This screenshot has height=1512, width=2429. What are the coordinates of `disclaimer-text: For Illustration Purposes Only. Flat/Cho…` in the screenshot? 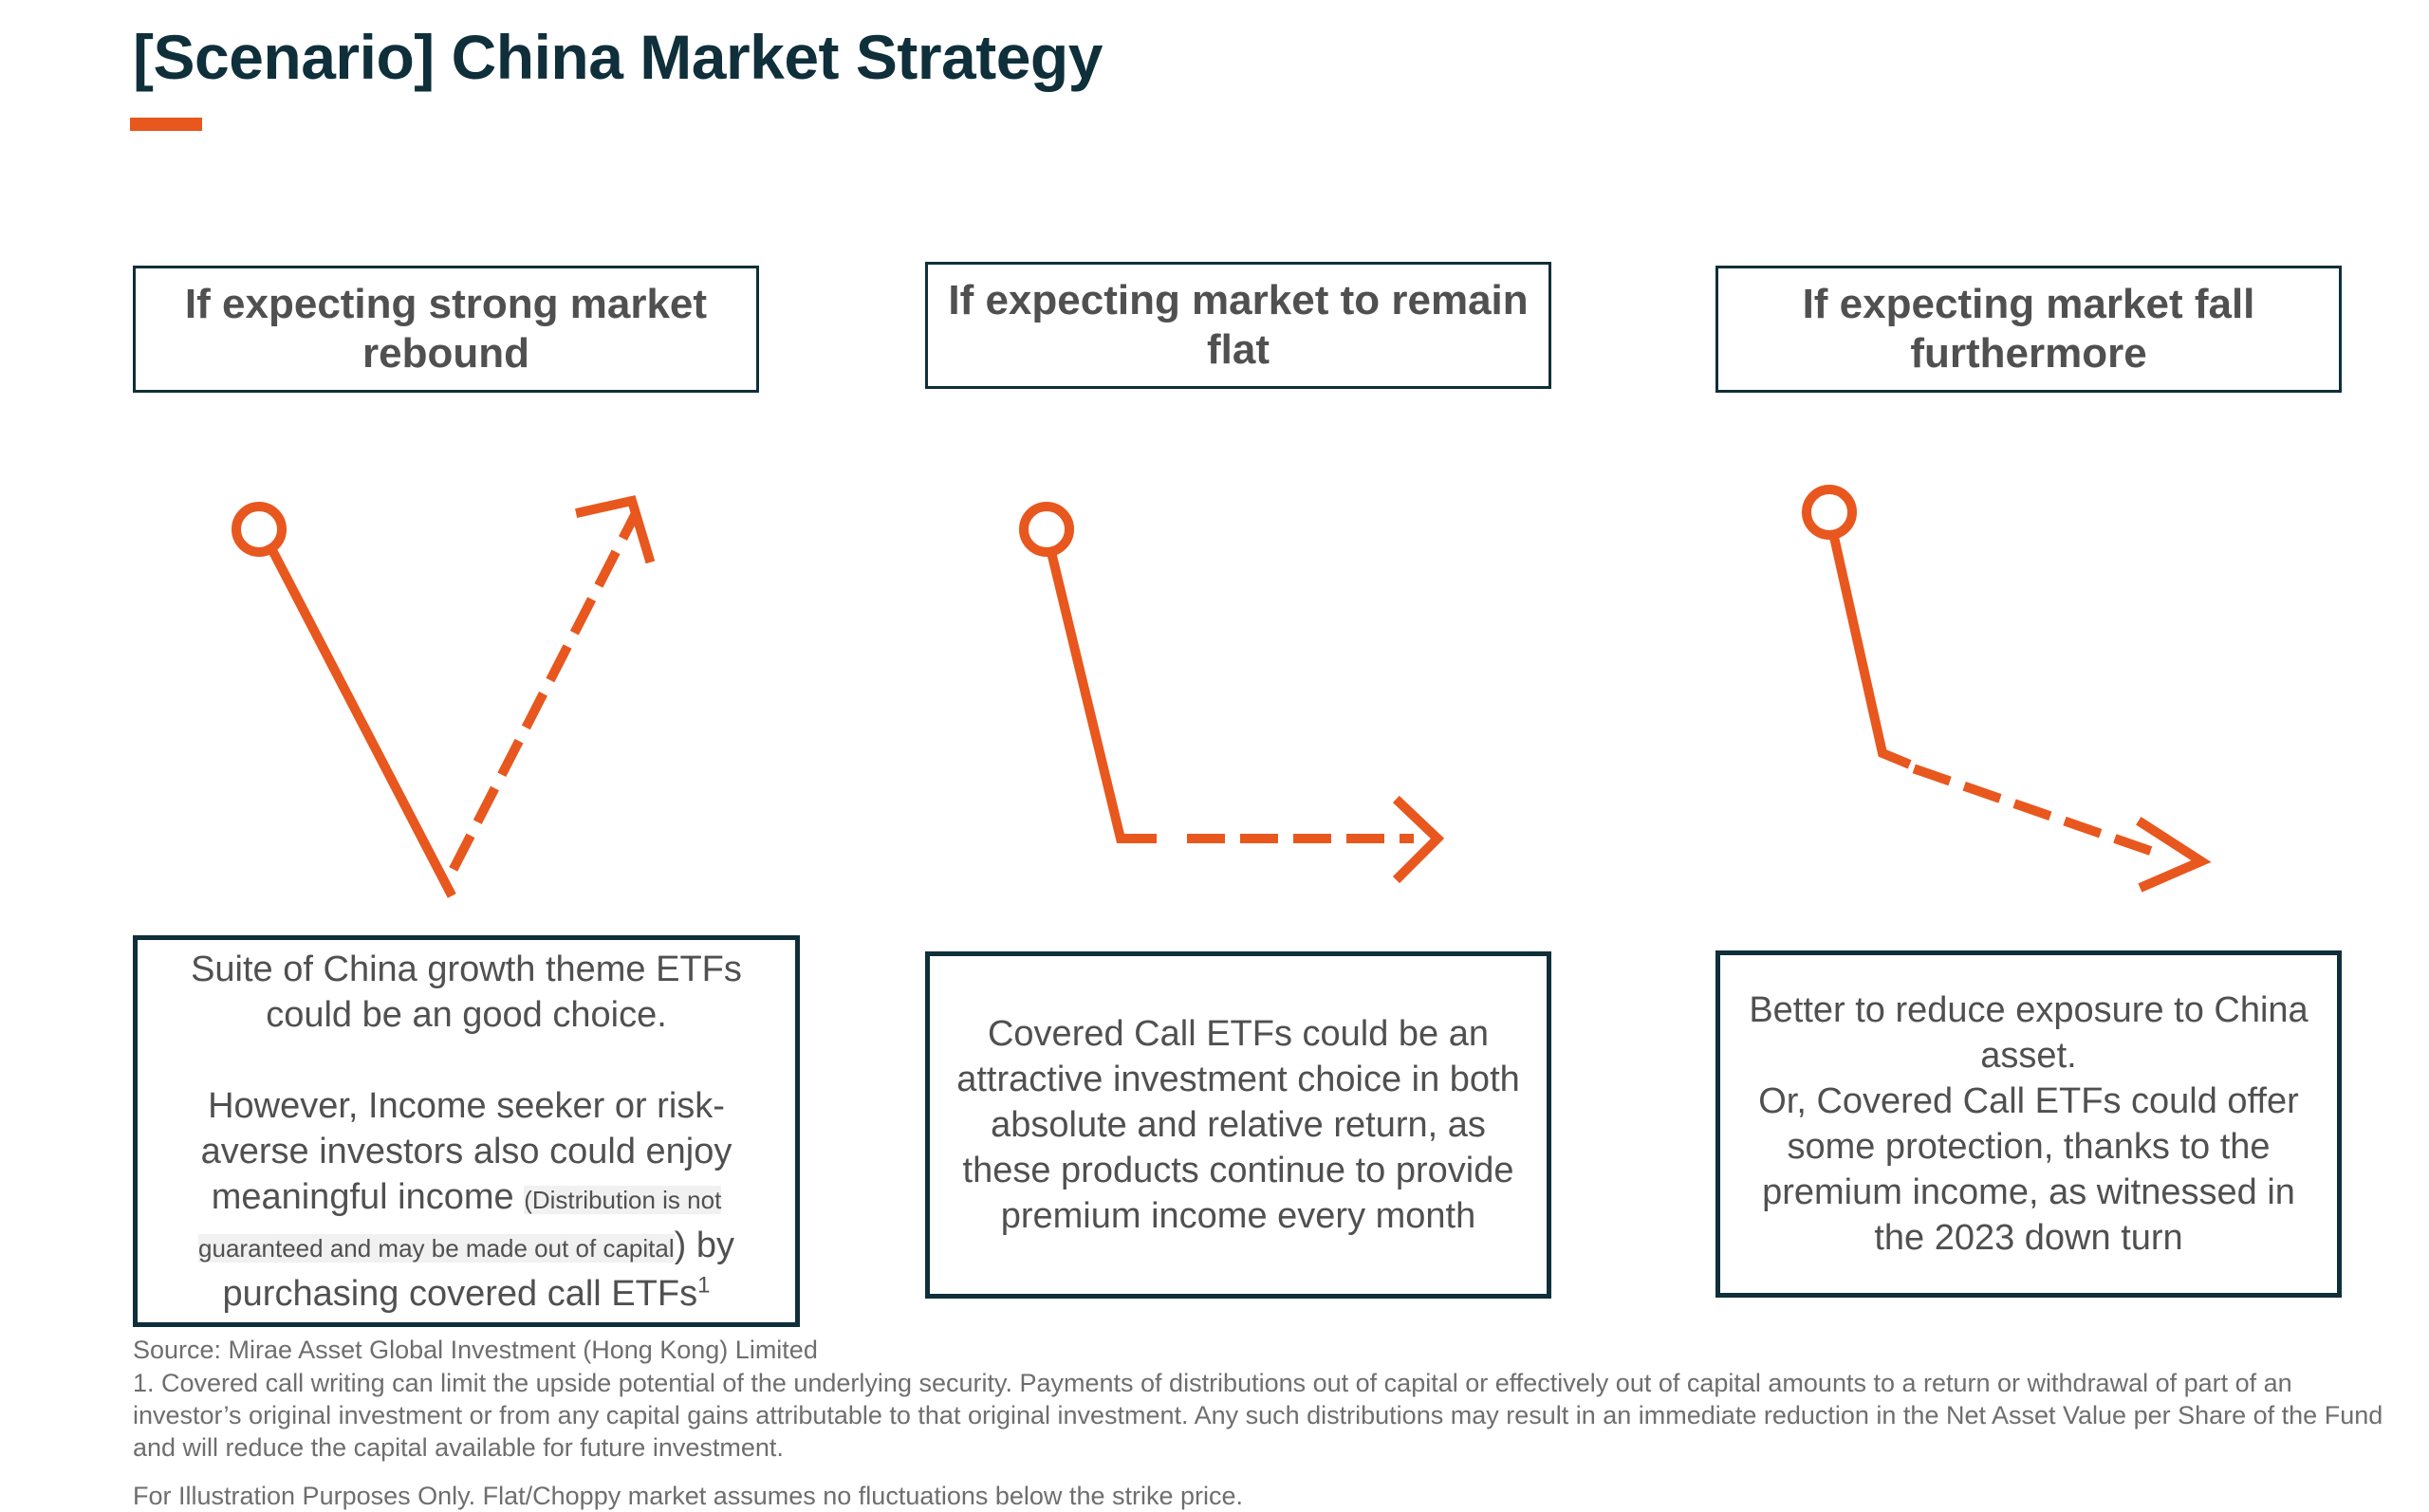 It's located at (688, 1496).